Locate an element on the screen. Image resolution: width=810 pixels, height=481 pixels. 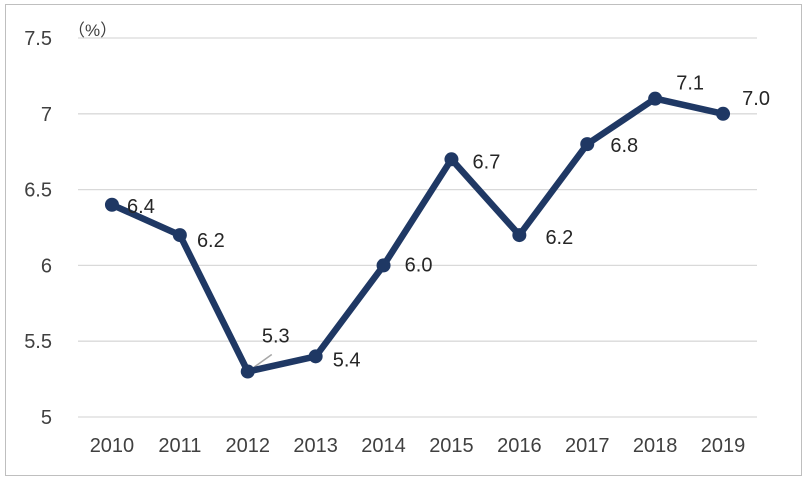
x-tick-label: 2010 is located at coordinates (112, 446).